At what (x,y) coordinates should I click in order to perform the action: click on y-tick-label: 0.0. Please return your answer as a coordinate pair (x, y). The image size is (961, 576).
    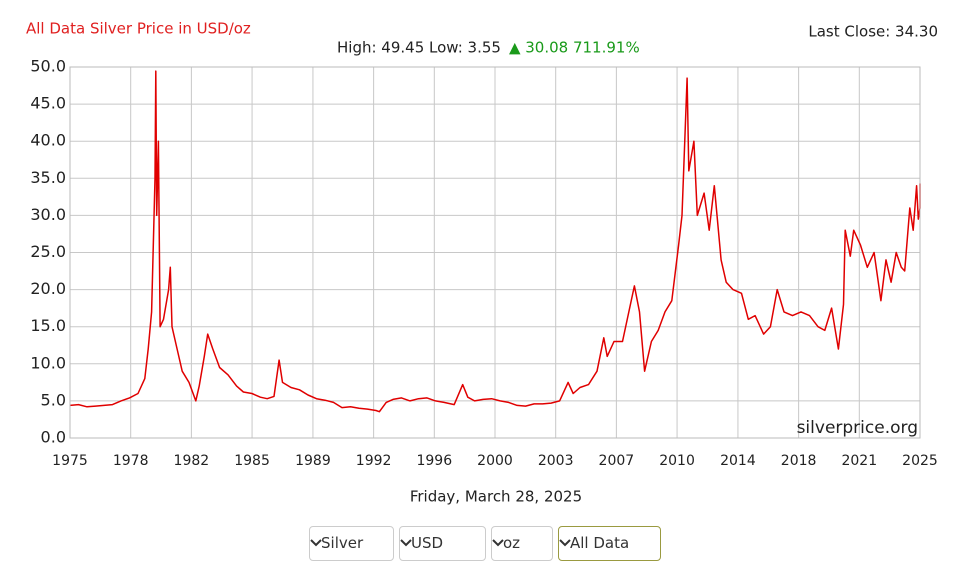
    Looking at the image, I should click on (53, 437).